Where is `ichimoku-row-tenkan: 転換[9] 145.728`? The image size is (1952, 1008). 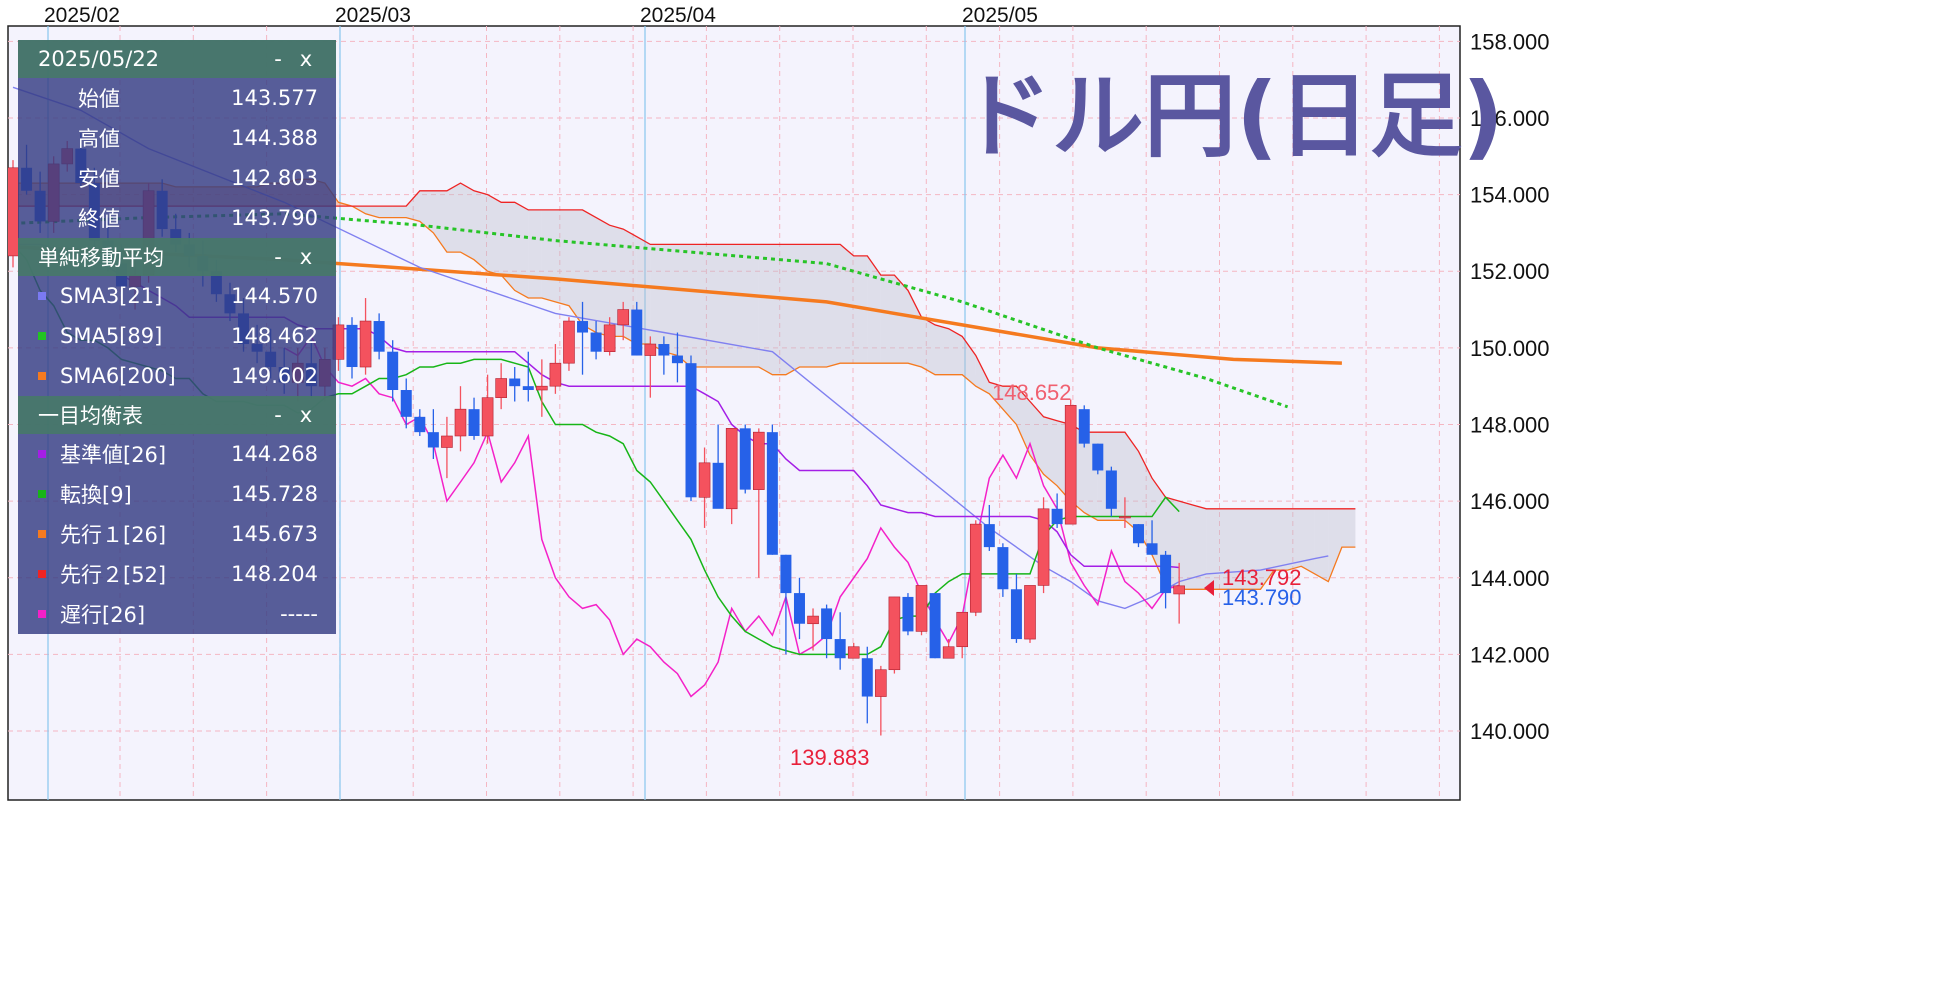 ichimoku-row-tenkan: 転換[9] 145.728 is located at coordinates (177, 494).